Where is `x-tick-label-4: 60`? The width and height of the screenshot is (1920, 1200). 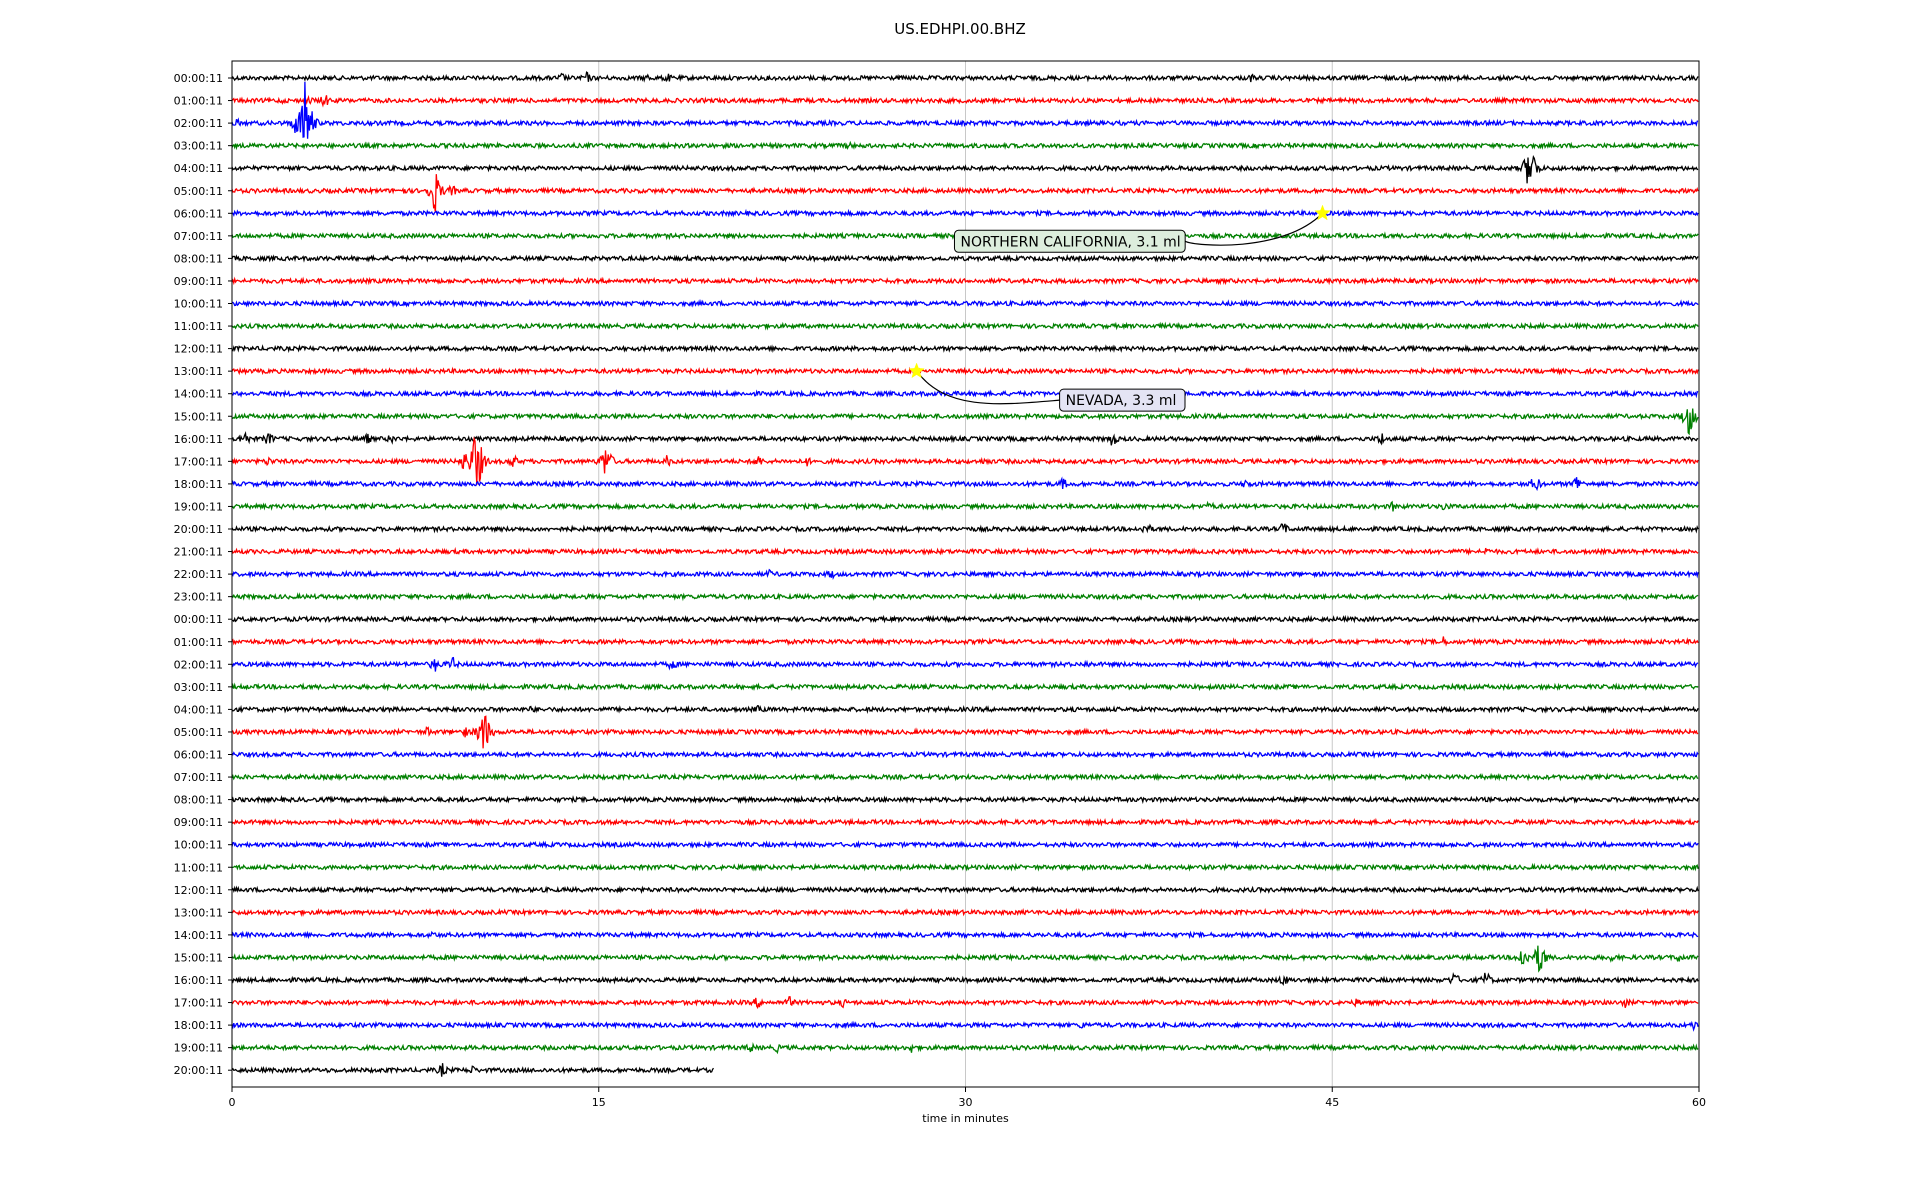
x-tick-label-4: 60 is located at coordinates (1699, 1102).